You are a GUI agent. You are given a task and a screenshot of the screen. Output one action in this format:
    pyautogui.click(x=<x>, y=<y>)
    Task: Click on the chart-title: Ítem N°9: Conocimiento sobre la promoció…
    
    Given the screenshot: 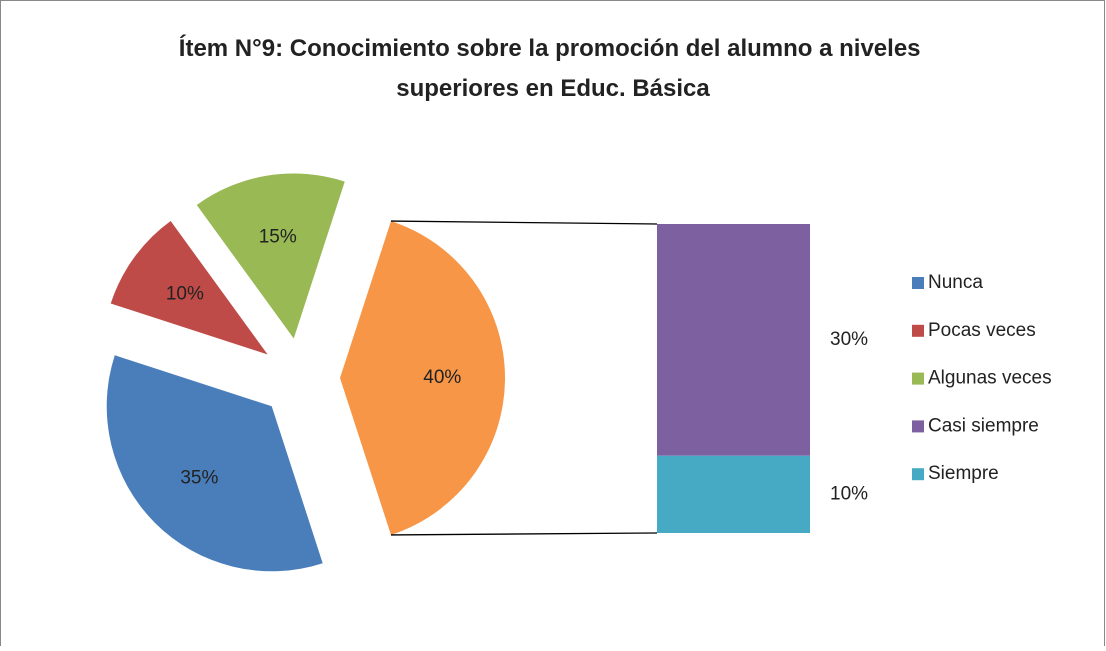 What is the action you would take?
    pyautogui.click(x=553, y=68)
    